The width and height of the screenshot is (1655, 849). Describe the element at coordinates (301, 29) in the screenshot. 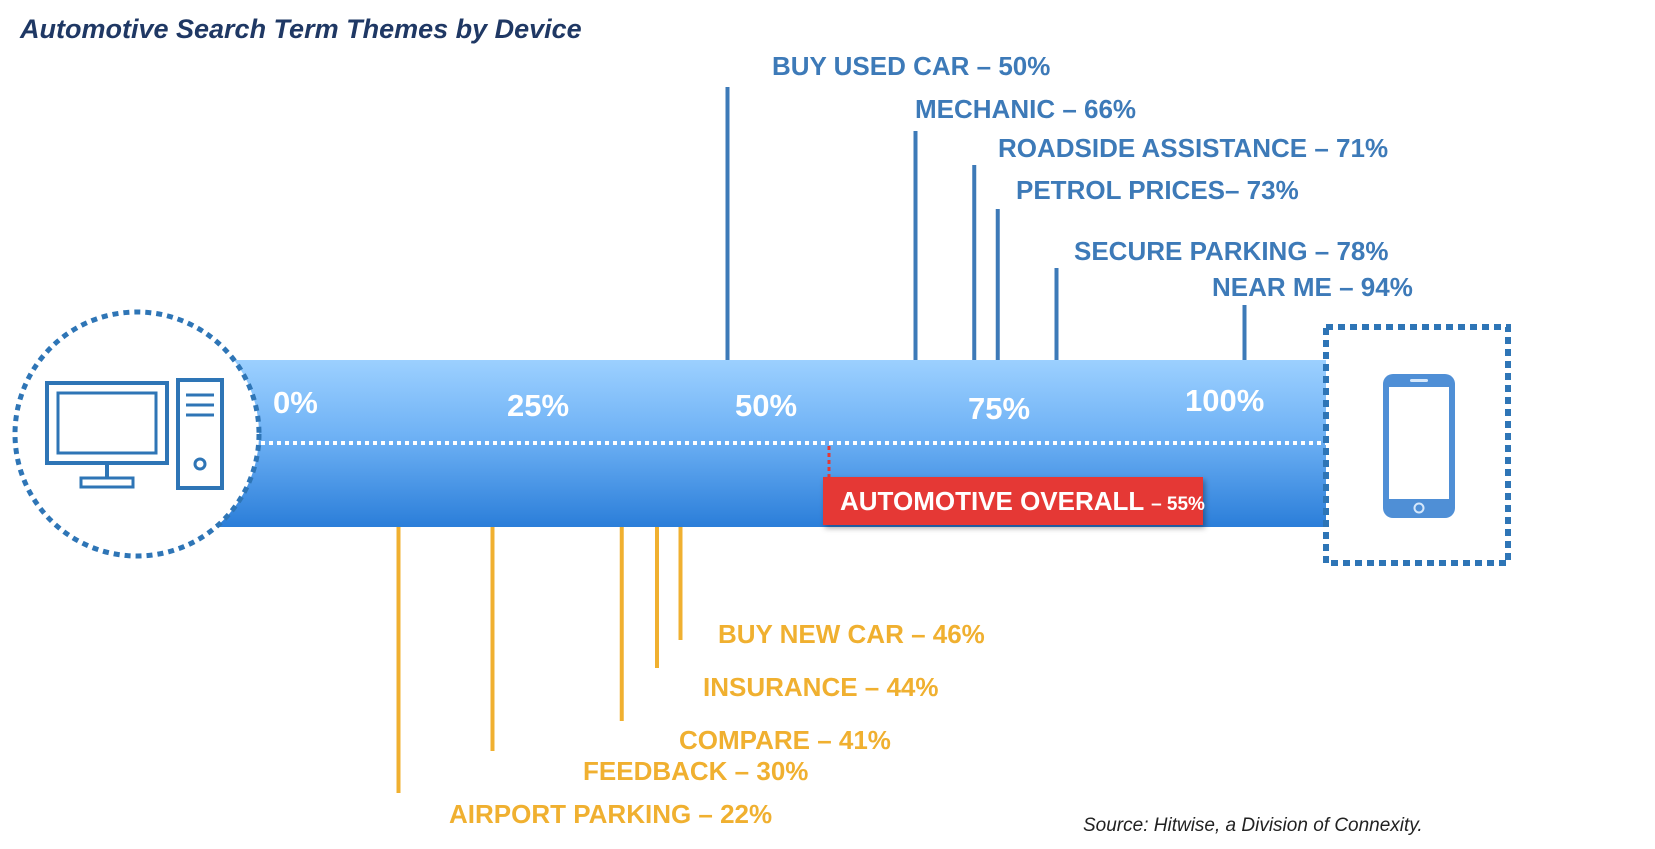

I see `chart-title: Automotive Search Term Themes by Device` at that location.